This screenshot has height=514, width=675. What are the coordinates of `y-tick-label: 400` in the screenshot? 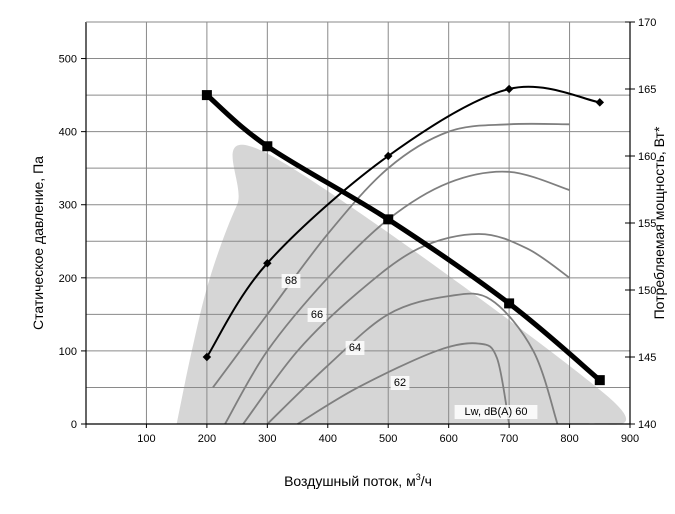 It's located at (68, 133).